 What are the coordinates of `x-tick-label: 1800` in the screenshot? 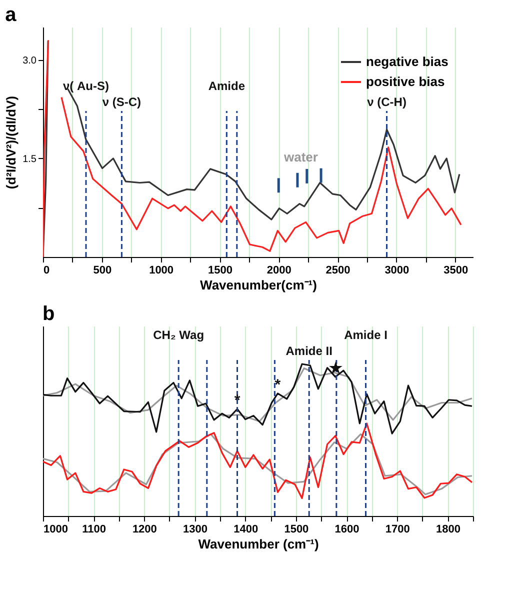 It's located at (448, 530).